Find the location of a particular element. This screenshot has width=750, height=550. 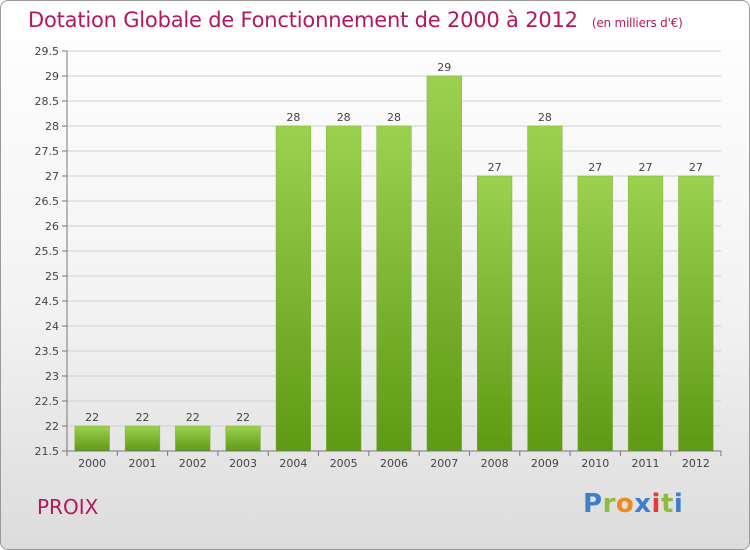

y-tick-label: 24.5 is located at coordinates (47, 301).